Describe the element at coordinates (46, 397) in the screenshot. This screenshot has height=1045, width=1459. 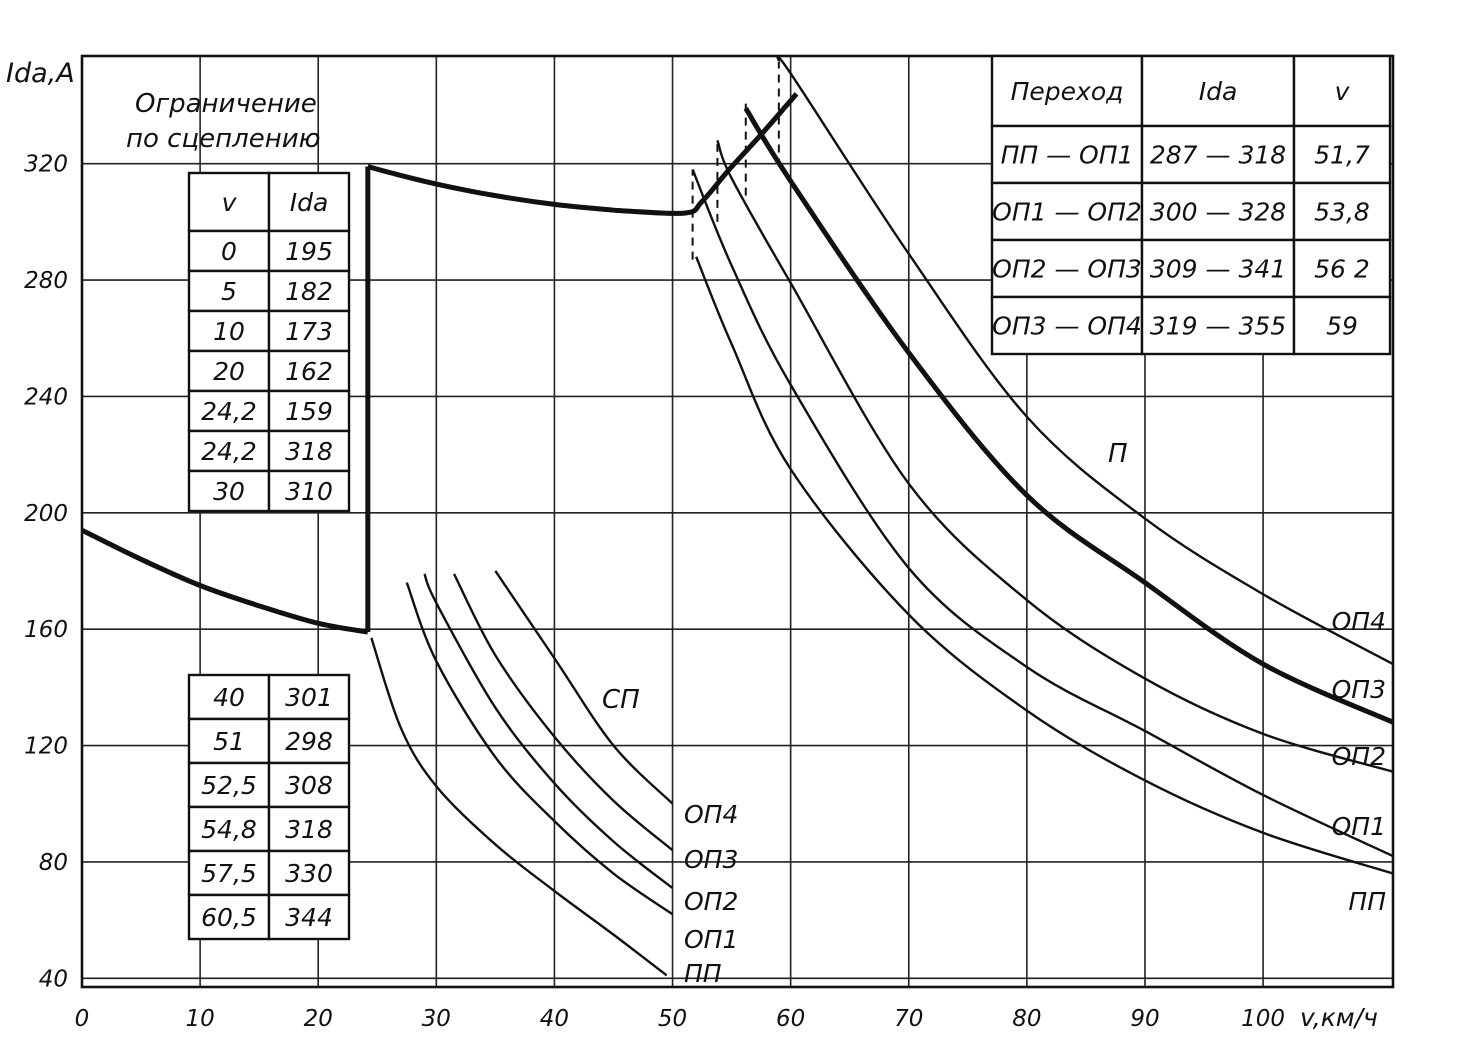
I see `y-tick-label: 240` at that location.